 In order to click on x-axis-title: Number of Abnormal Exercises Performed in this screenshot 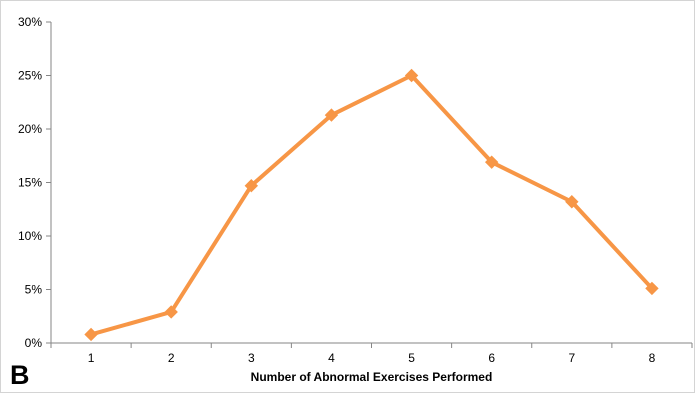, I will do `click(372, 377)`.